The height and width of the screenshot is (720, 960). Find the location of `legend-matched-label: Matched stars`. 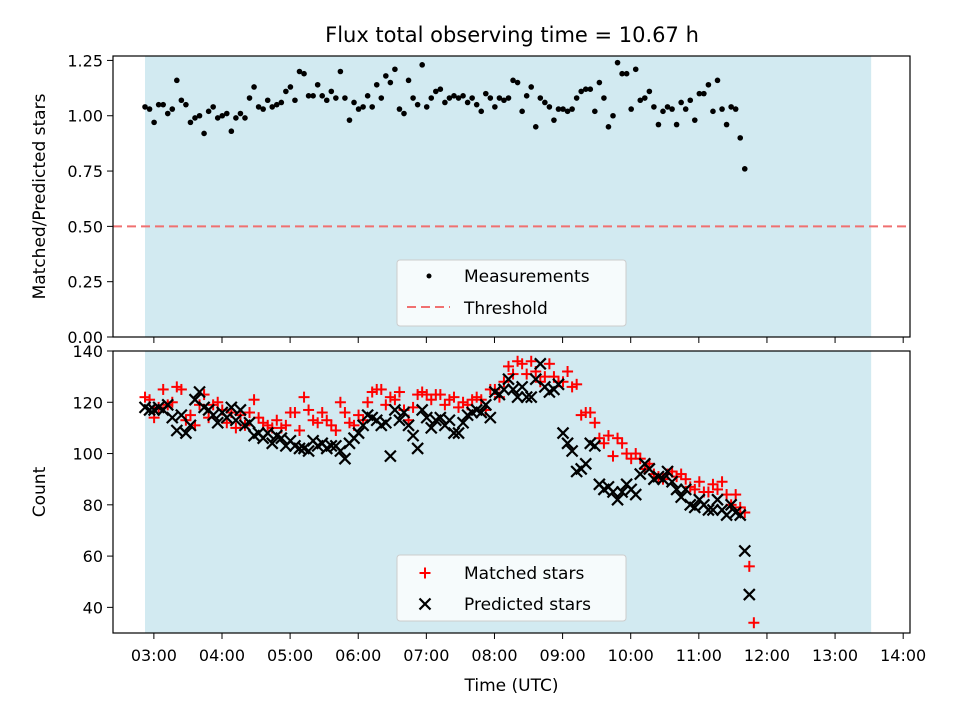

legend-matched-label: Matched stars is located at coordinates (524, 574).